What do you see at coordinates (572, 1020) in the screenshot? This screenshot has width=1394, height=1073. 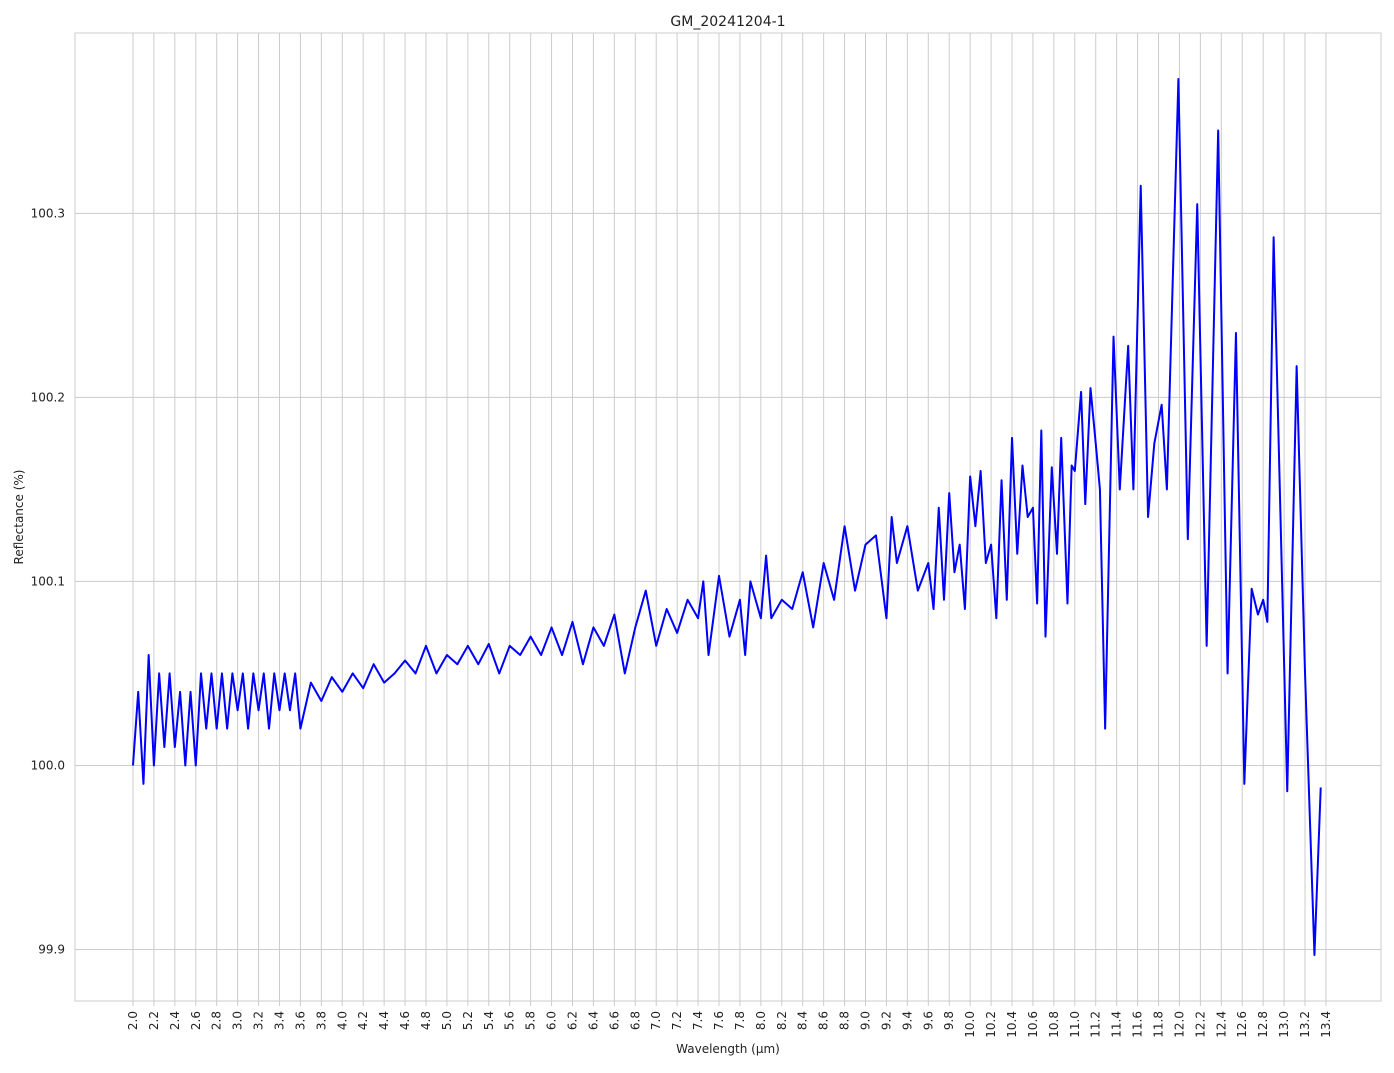 I see `x-tick-label: 6.2` at bounding box center [572, 1020].